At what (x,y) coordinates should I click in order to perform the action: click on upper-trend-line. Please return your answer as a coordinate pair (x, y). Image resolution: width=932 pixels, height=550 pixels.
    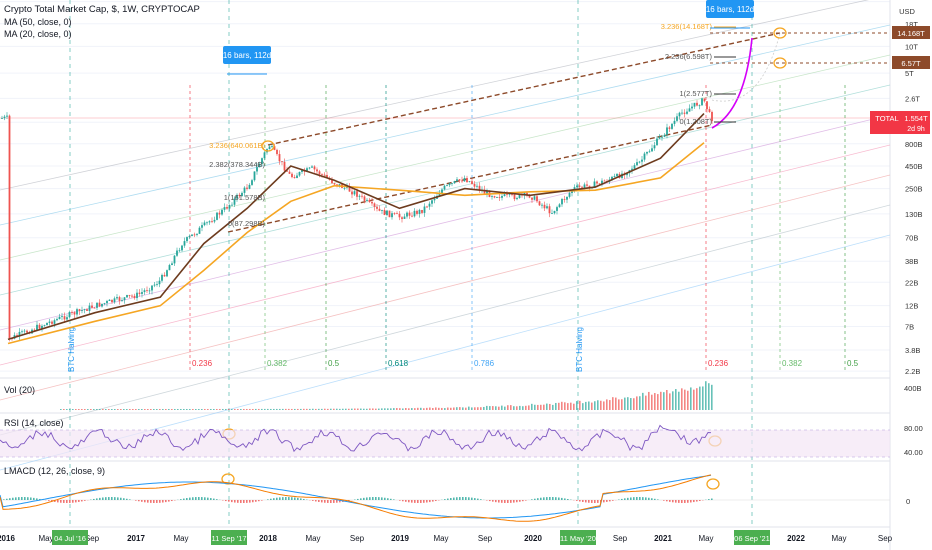
    Looking at the image, I should click on (524, 89).